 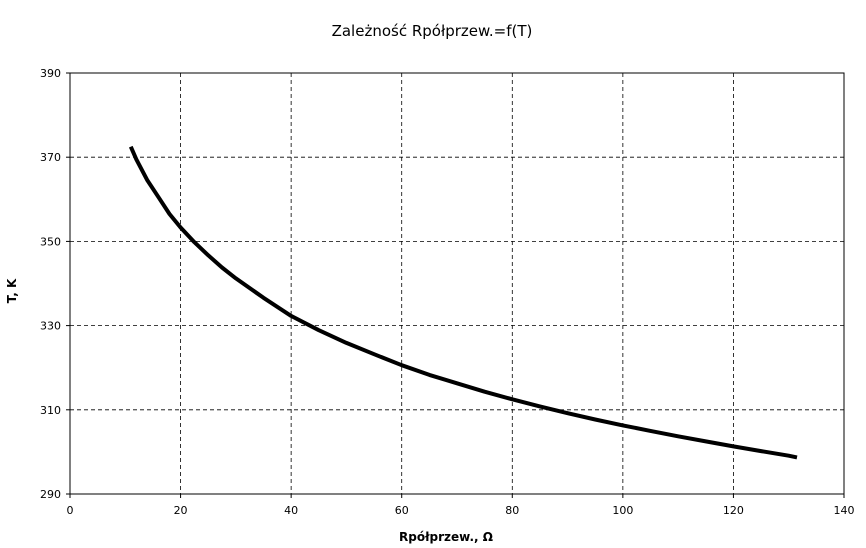 I want to click on x-tick-label: 120, so click(x=733, y=510).